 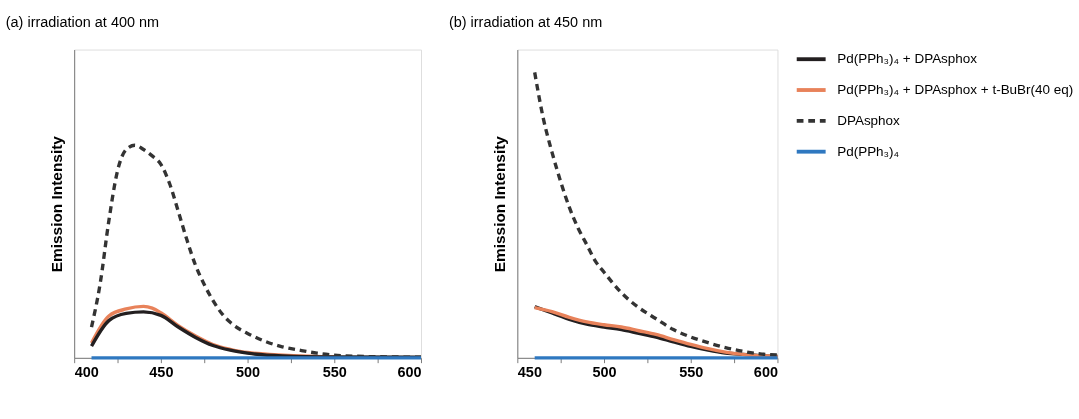 What do you see at coordinates (907, 59) in the screenshot?
I see `legend-label: Pd(PPh₃)₄ + DPAsphox` at bounding box center [907, 59].